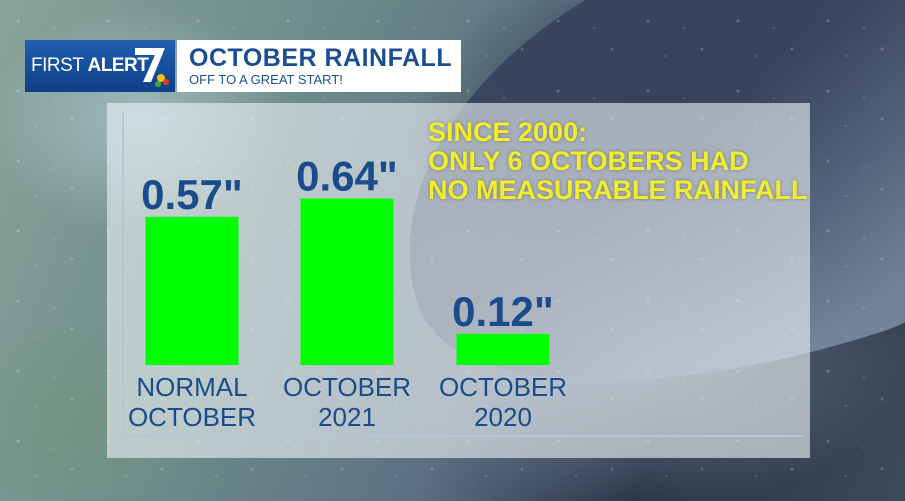 The height and width of the screenshot is (501, 905). What do you see at coordinates (118, 65) in the screenshot?
I see `brand-alert: ALERT` at bounding box center [118, 65].